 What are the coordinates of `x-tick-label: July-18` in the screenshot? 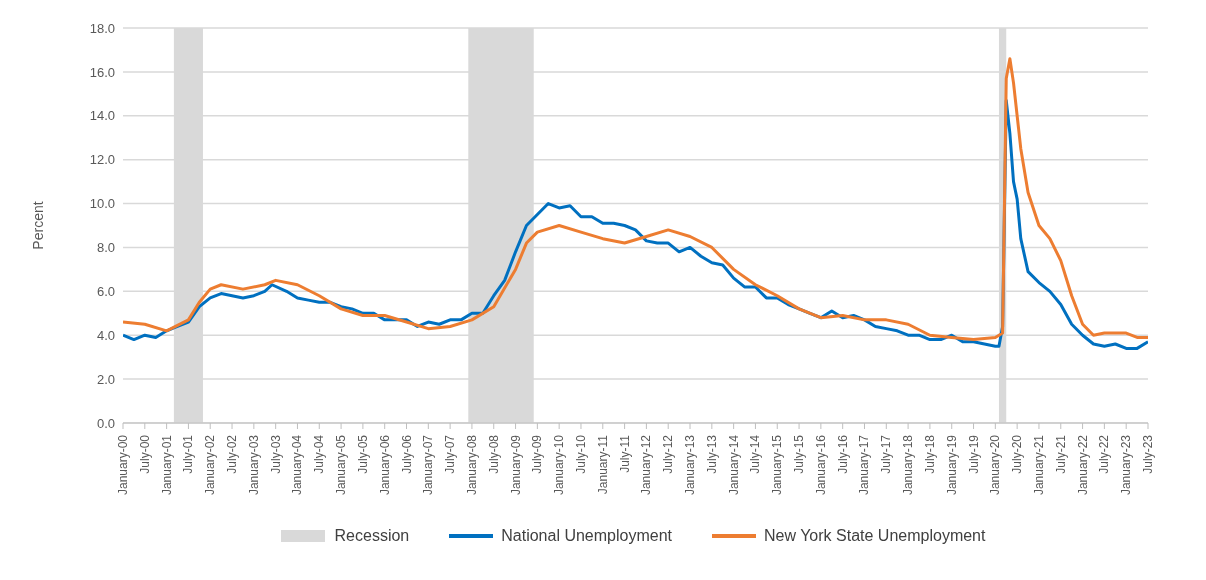 It's located at (929, 454).